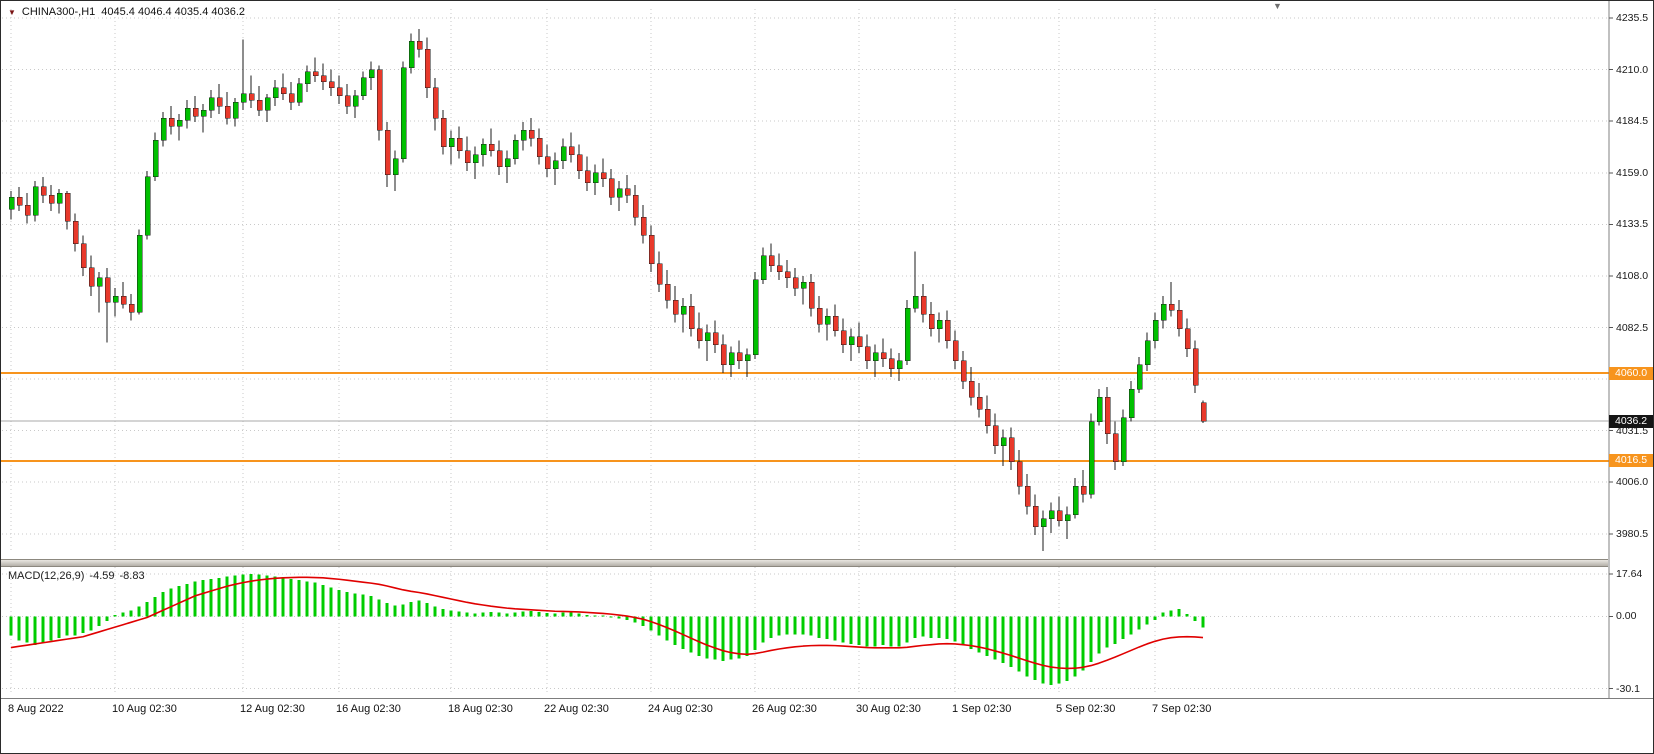 This screenshot has width=1654, height=754. What do you see at coordinates (1632, 18) in the screenshot?
I see `price-axis-label: 4235.5` at bounding box center [1632, 18].